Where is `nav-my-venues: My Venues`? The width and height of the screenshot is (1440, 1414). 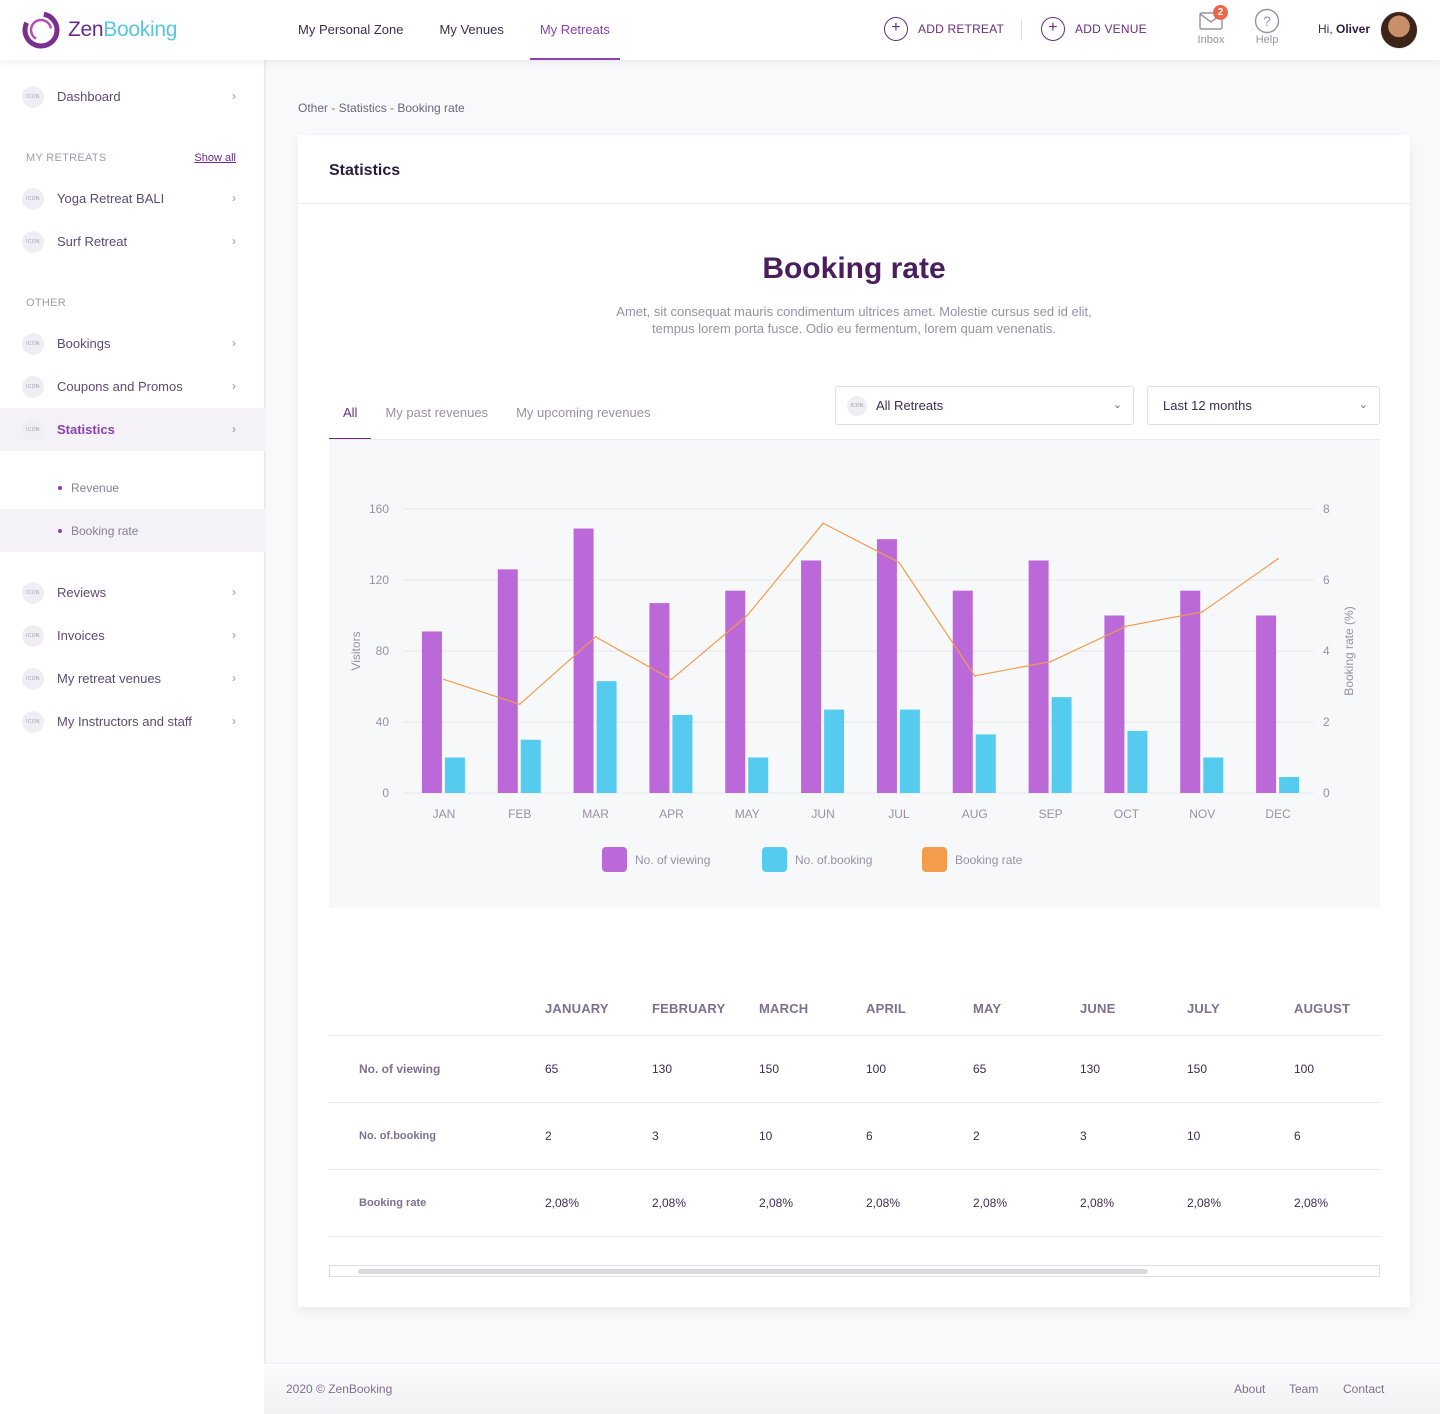 nav-my-venues: My Venues is located at coordinates (471, 29).